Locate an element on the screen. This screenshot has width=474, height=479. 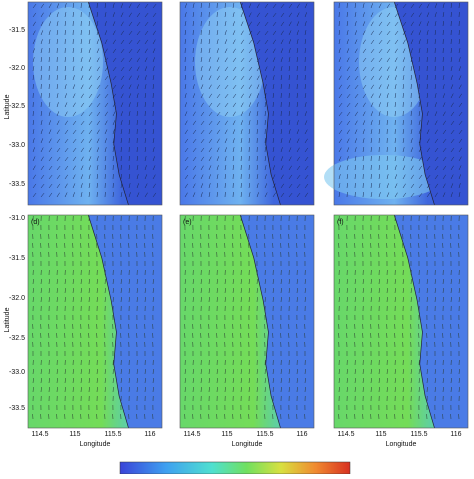
y-tick-label: -31.0 is located at coordinates (17, 218).